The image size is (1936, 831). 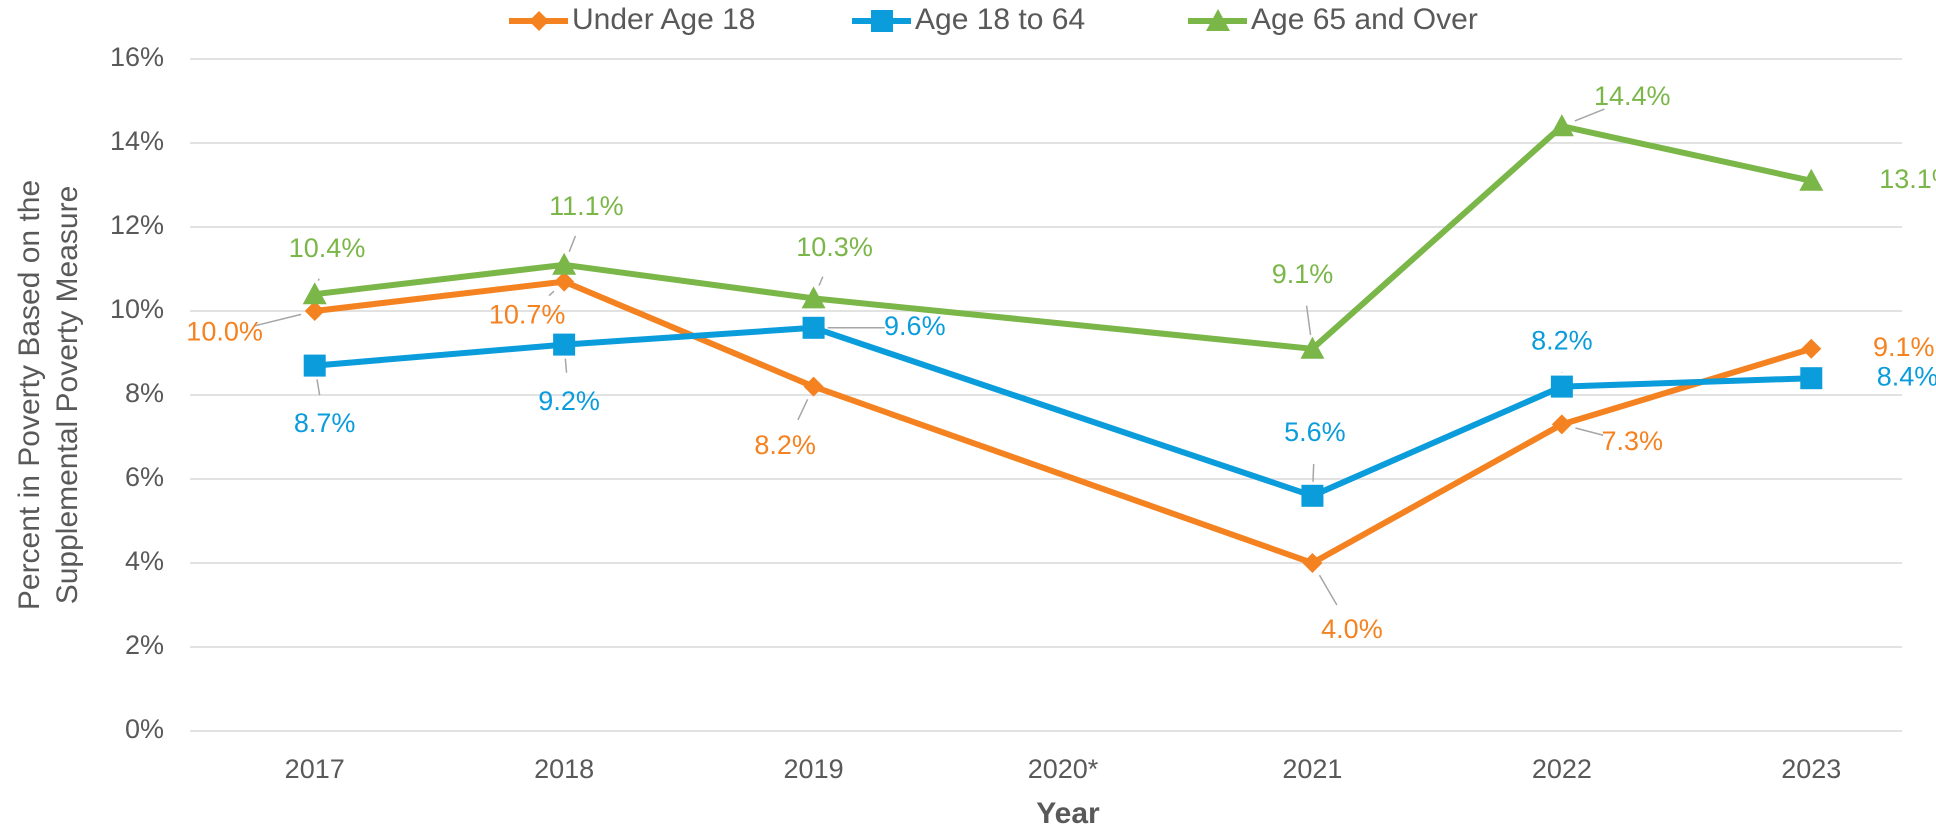 I want to click on y-tick-label: 0%, so click(x=144, y=729).